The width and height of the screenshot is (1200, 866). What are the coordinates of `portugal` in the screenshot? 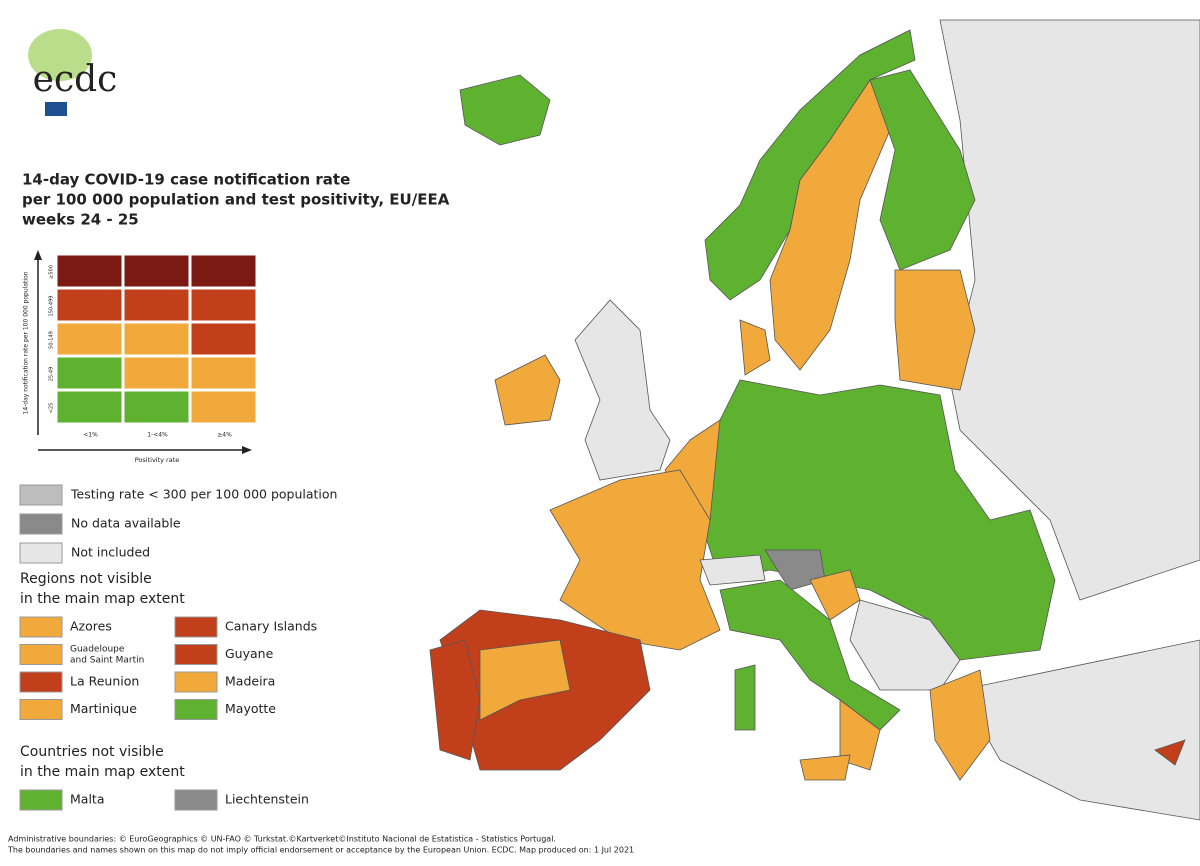 It's located at (455, 700).